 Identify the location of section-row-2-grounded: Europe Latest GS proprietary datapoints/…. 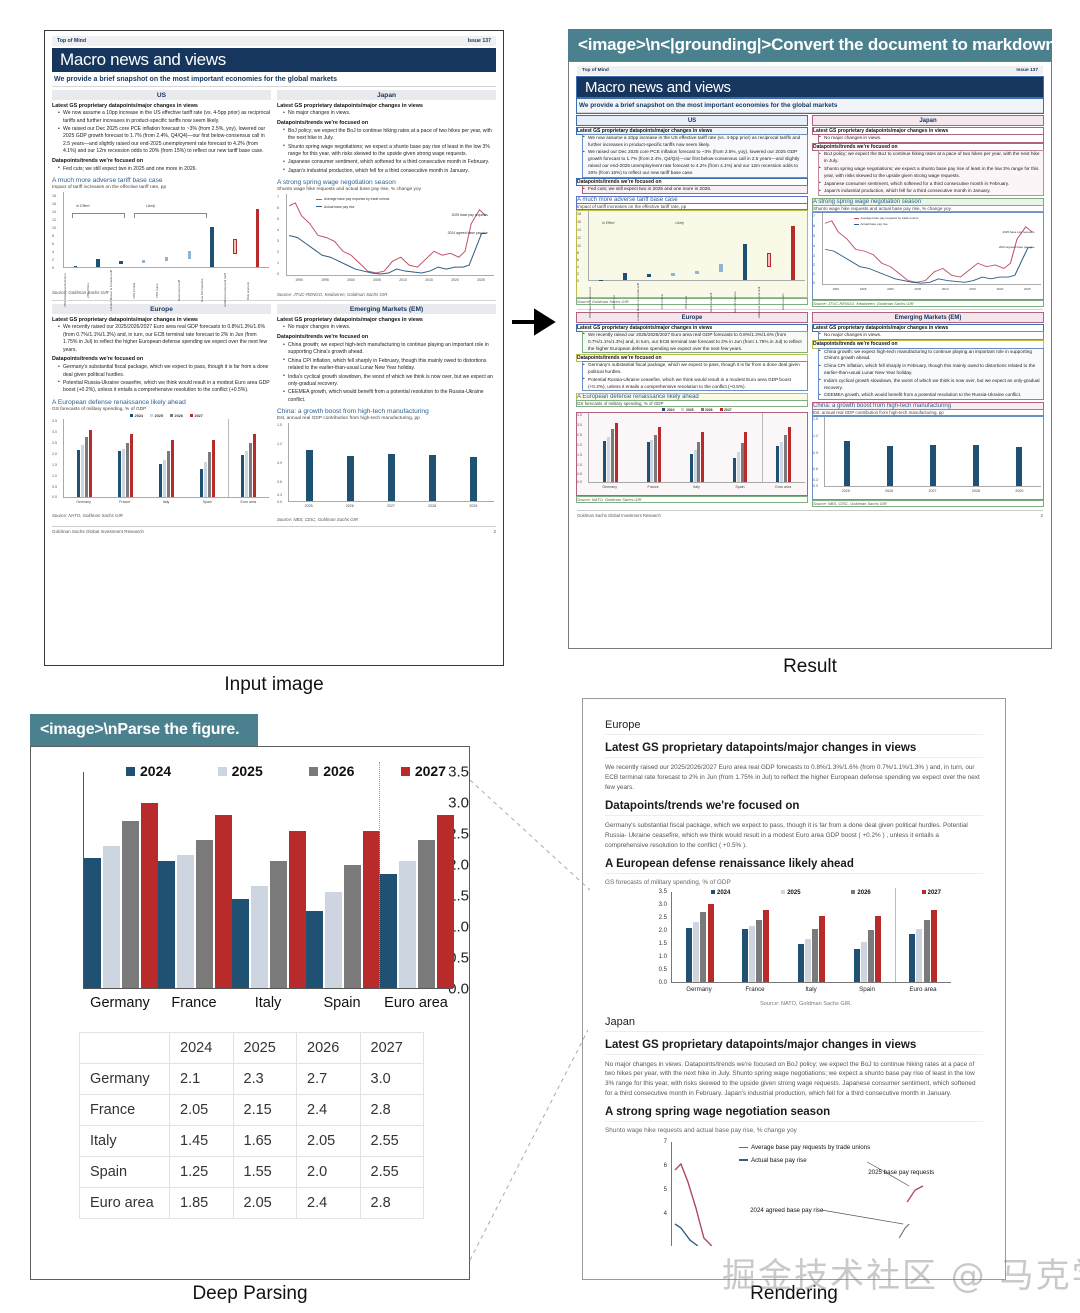
(810, 410).